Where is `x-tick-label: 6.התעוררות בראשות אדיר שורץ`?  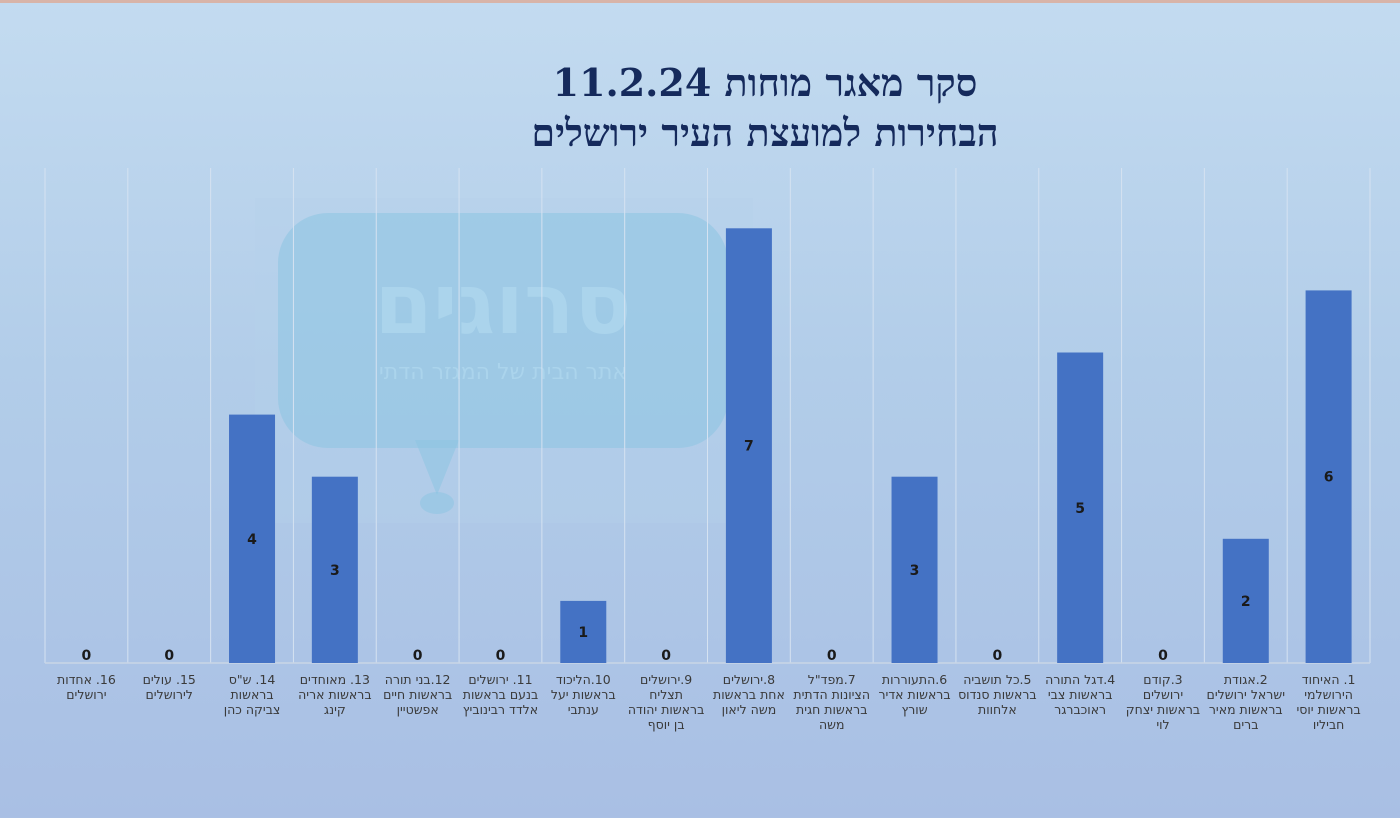
x-tick-label: 6.התעוררות בראשות אדיר שורץ is located at coordinates (914, 694).